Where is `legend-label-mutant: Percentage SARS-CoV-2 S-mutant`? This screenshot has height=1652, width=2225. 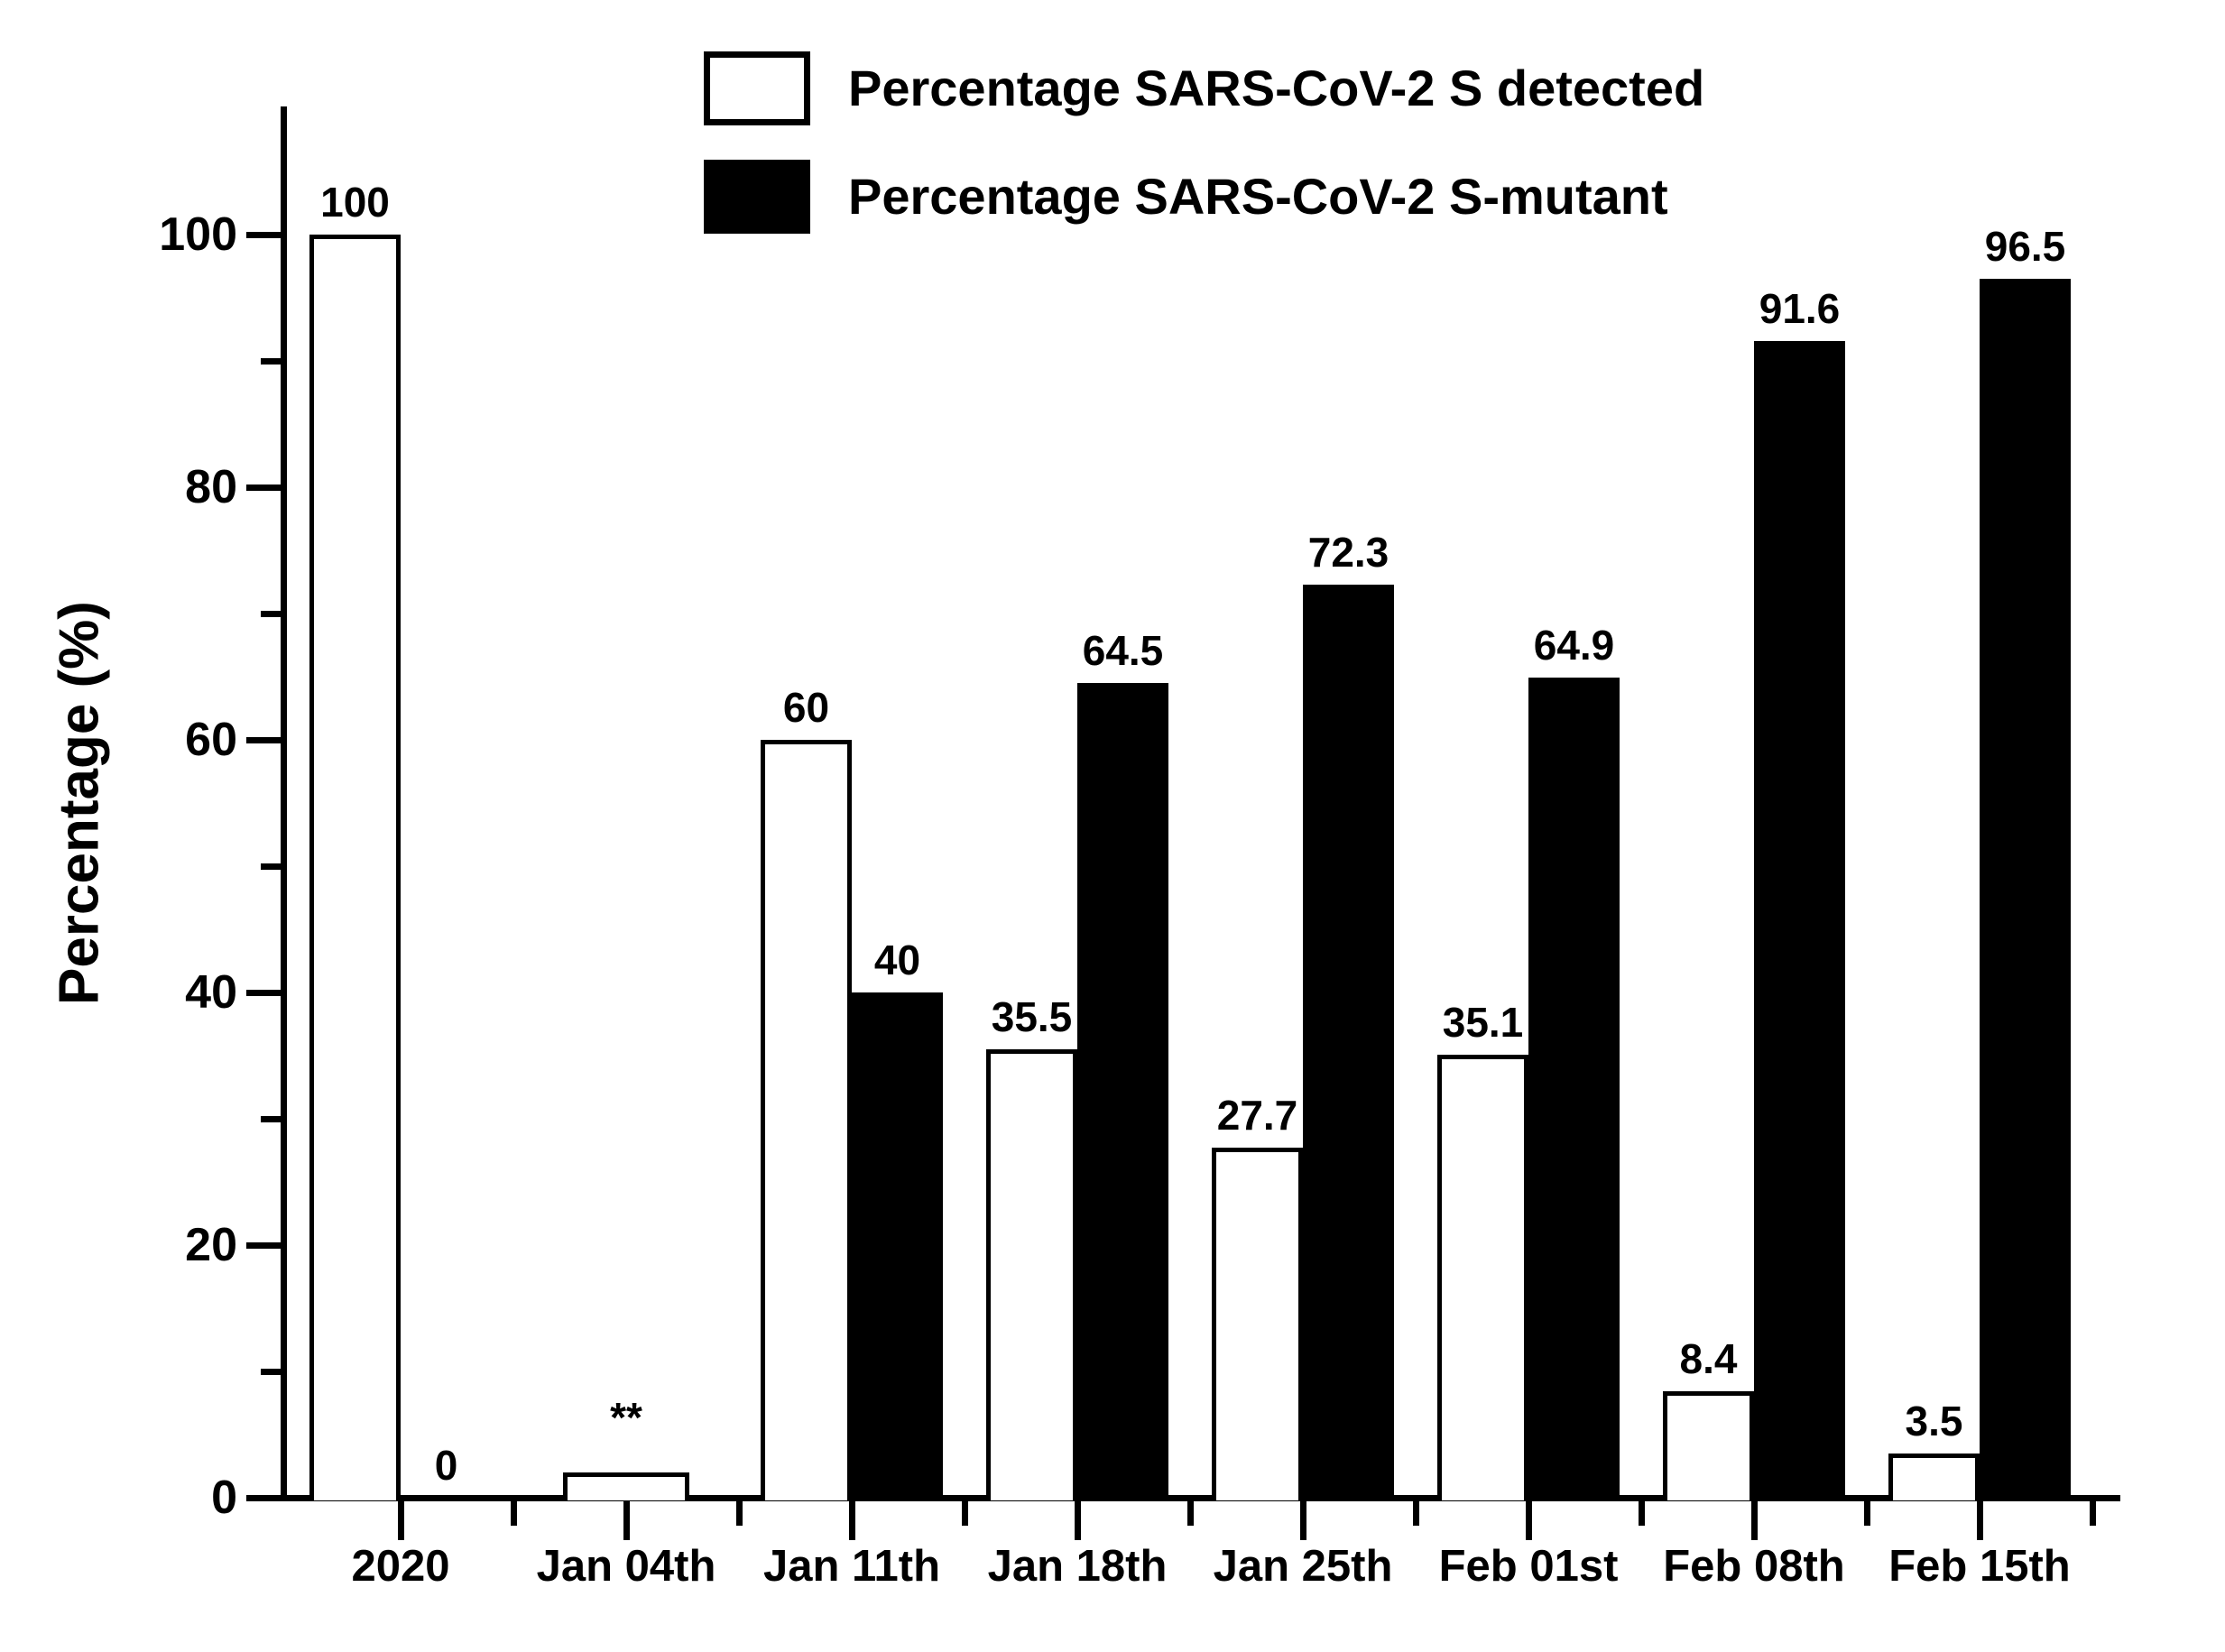
legend-label-mutant: Percentage SARS-CoV-2 S-mutant is located at coordinates (1258, 196).